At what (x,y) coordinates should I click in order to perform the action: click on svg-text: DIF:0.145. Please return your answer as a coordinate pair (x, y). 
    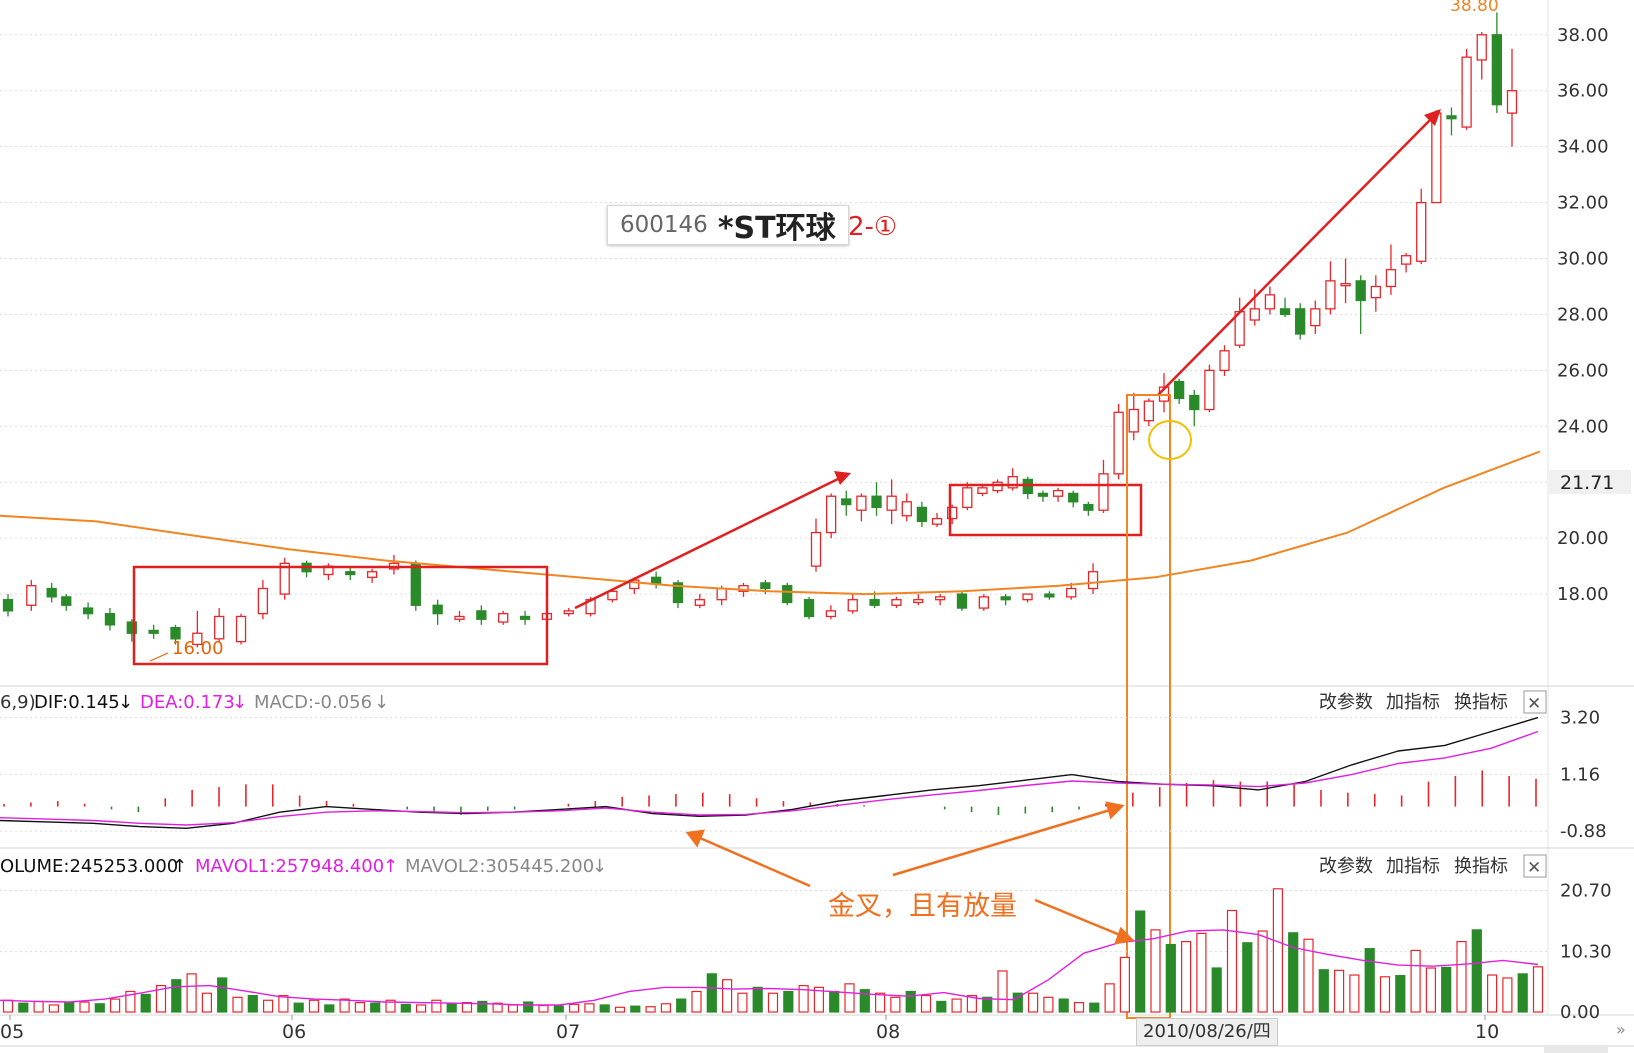
    Looking at the image, I should click on (77, 702).